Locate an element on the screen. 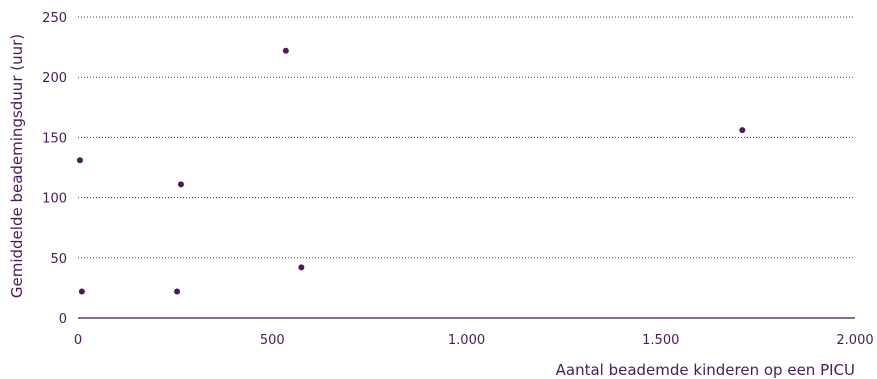  x-tick-label: 0 is located at coordinates (78, 340).